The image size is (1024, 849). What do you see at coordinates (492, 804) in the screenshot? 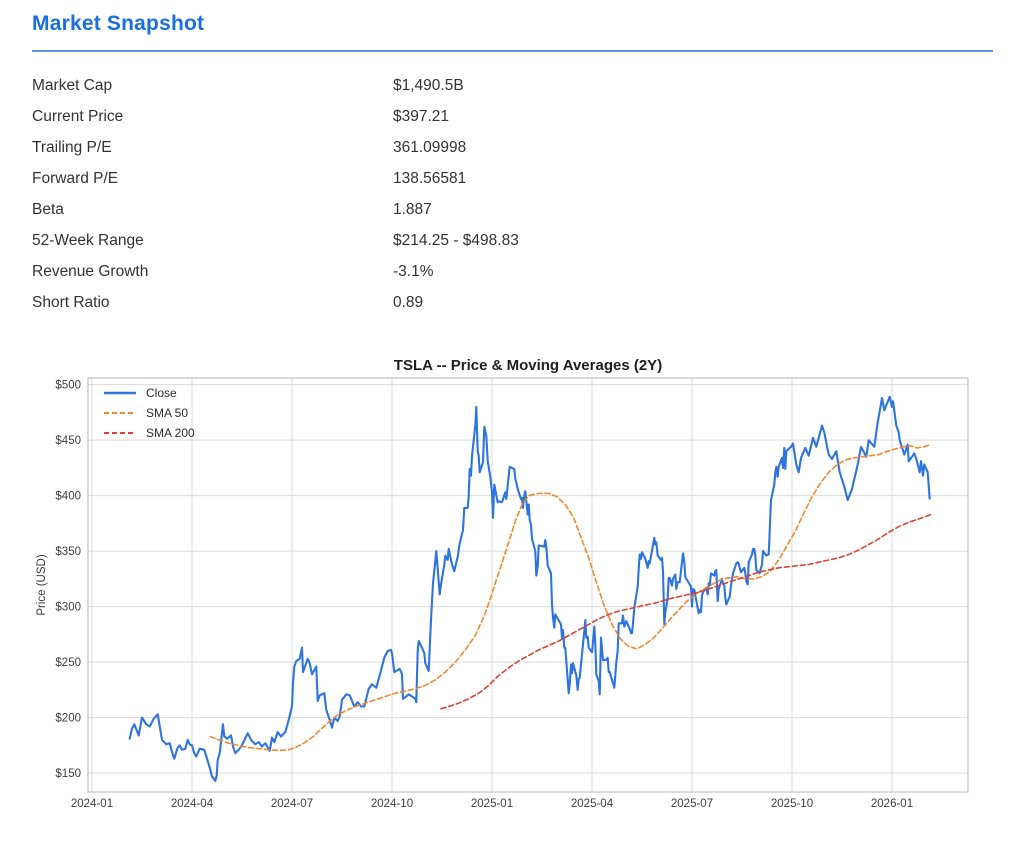
I see `x-tick-label: 2025-01` at bounding box center [492, 804].